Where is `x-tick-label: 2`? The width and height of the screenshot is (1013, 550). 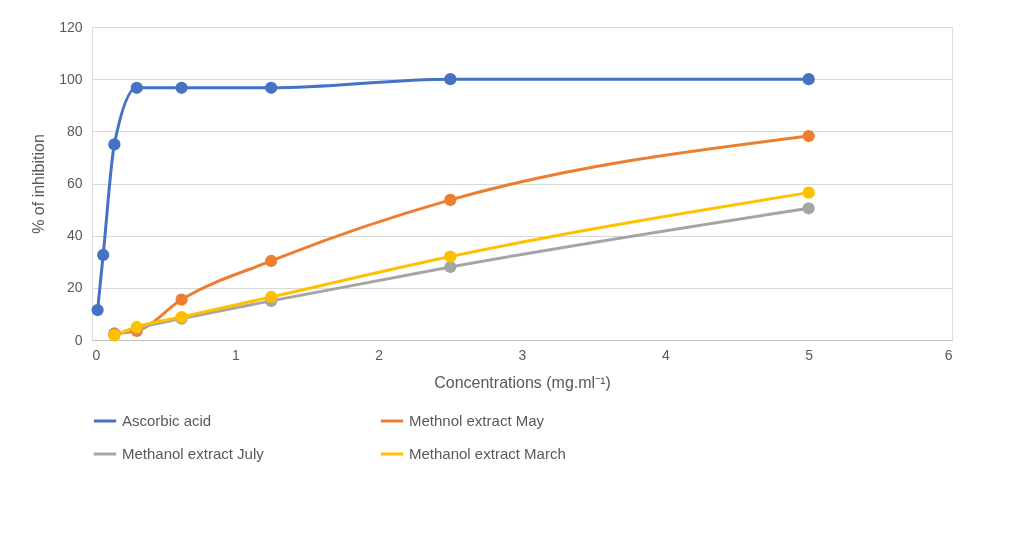 x-tick-label: 2 is located at coordinates (379, 354).